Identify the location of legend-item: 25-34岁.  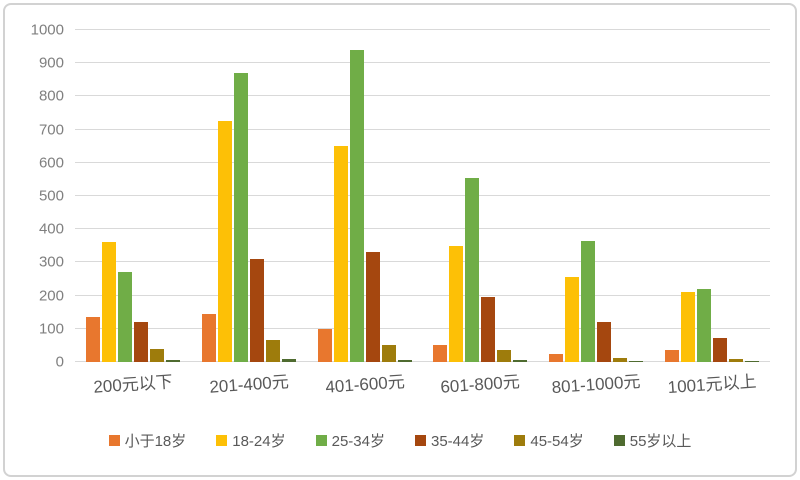
(350, 440).